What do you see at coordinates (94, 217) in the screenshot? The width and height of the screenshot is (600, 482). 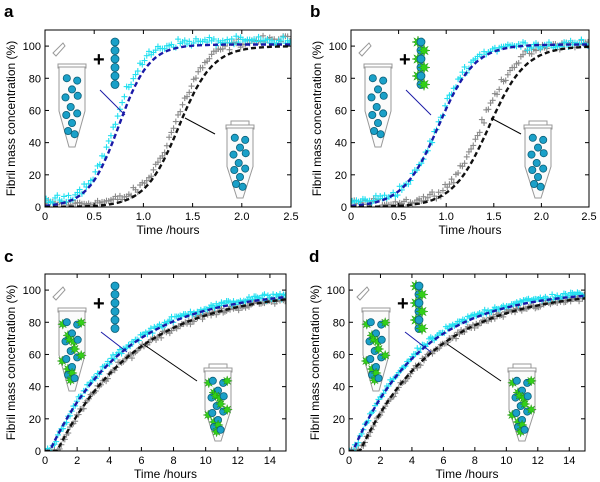 I see `x-tick-label: 0.5` at bounding box center [94, 217].